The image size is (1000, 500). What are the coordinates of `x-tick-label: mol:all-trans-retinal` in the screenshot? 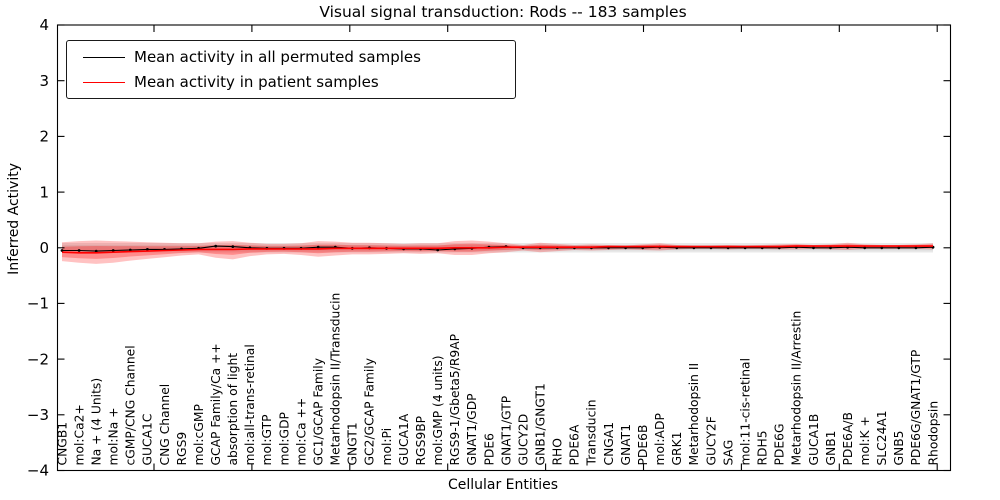 It's located at (250, 404).